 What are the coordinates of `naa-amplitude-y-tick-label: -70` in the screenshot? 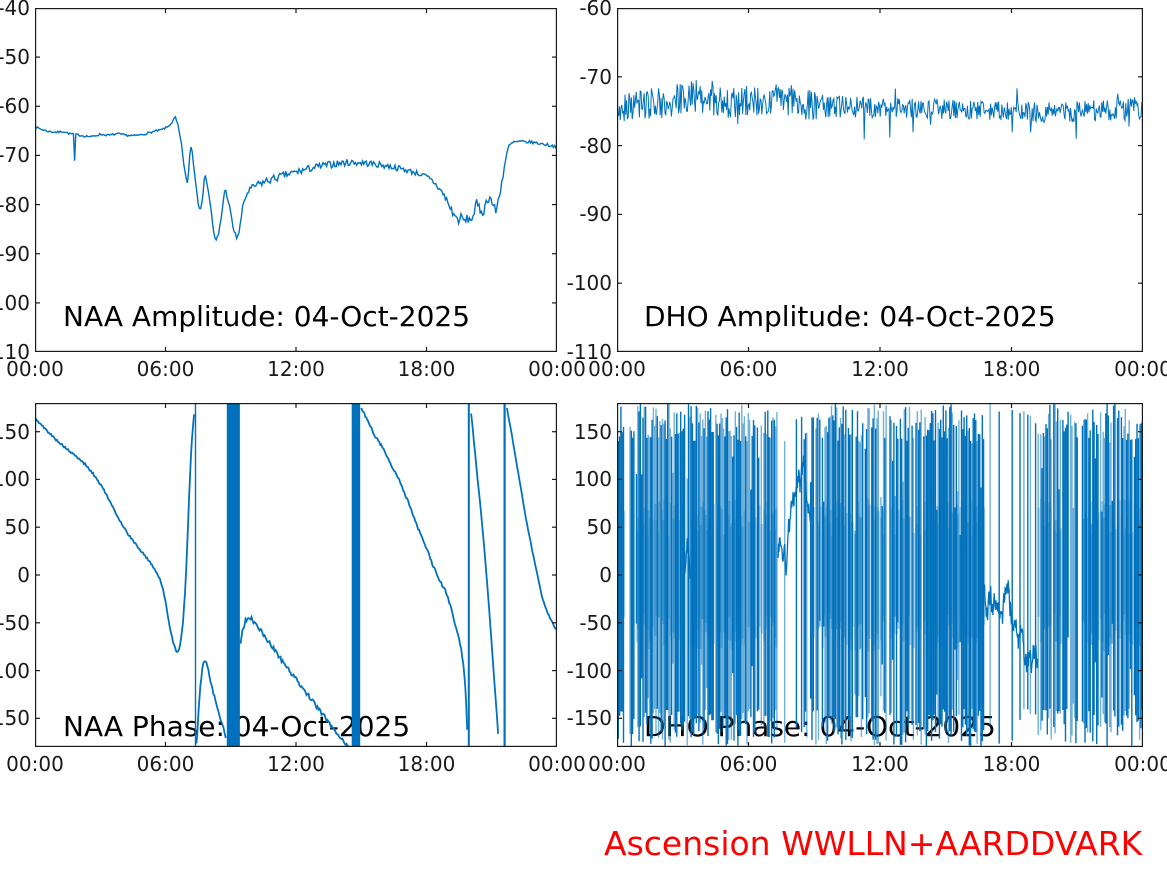 It's located at (15, 155).